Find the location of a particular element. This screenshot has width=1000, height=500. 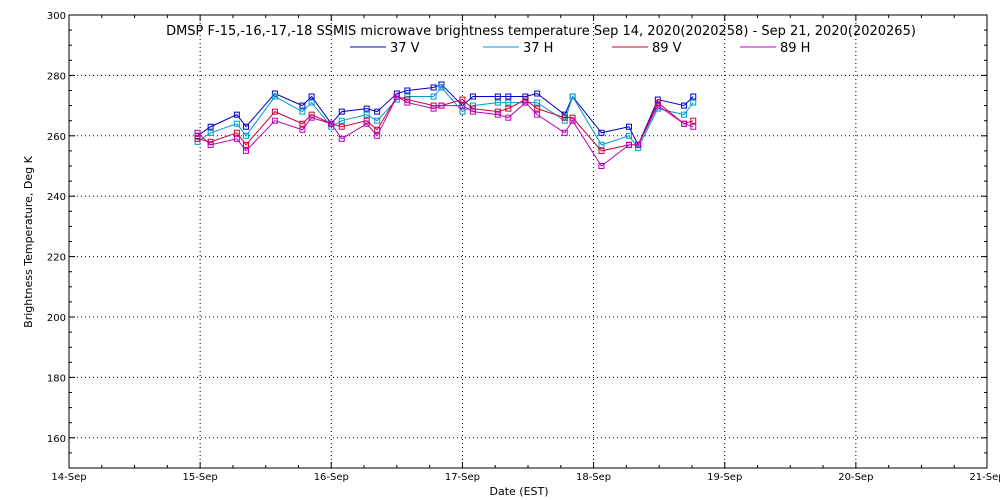

x-tick-label: 19-Sep is located at coordinates (724, 477).